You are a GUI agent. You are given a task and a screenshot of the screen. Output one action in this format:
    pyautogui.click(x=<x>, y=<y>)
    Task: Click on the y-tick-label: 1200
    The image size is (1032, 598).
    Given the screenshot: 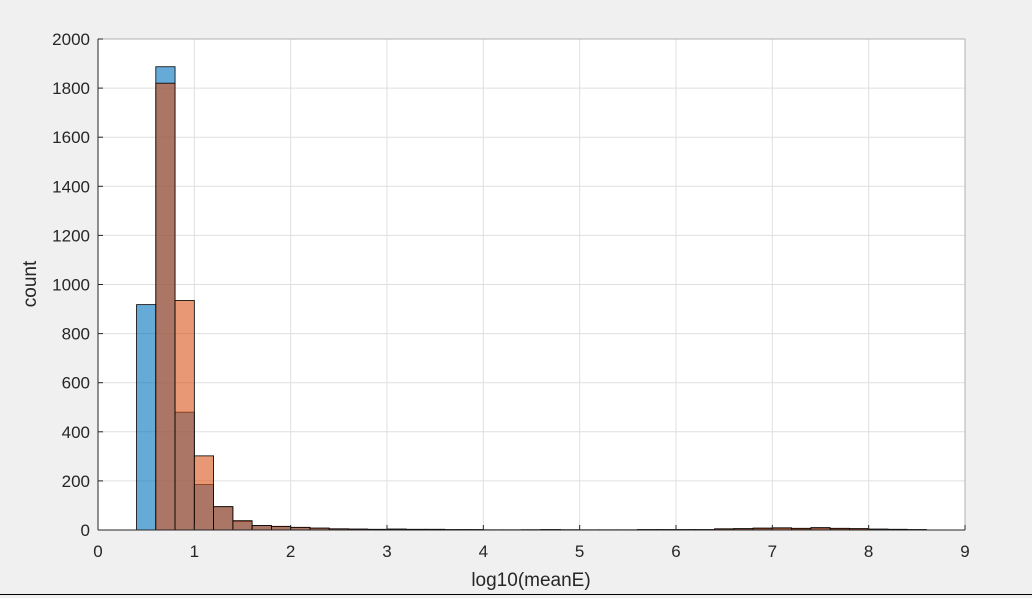 What is the action you would take?
    pyautogui.click(x=71, y=235)
    